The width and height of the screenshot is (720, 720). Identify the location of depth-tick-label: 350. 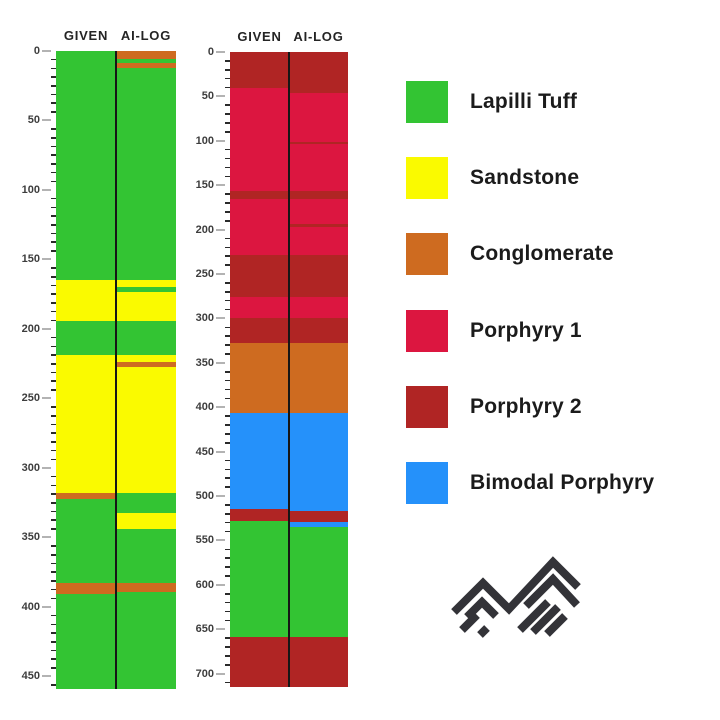
(204, 362).